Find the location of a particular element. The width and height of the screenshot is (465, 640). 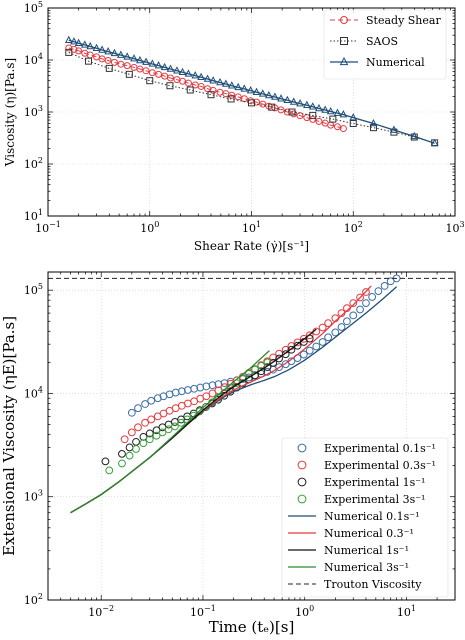

legend-item-experimental-3s: Experimental 3s⁻¹ is located at coordinates (361, 499).